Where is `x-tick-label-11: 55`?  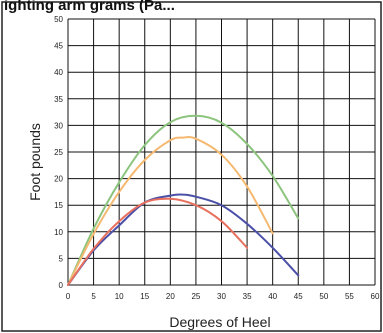 x-tick-label-11: 55 is located at coordinates (349, 296).